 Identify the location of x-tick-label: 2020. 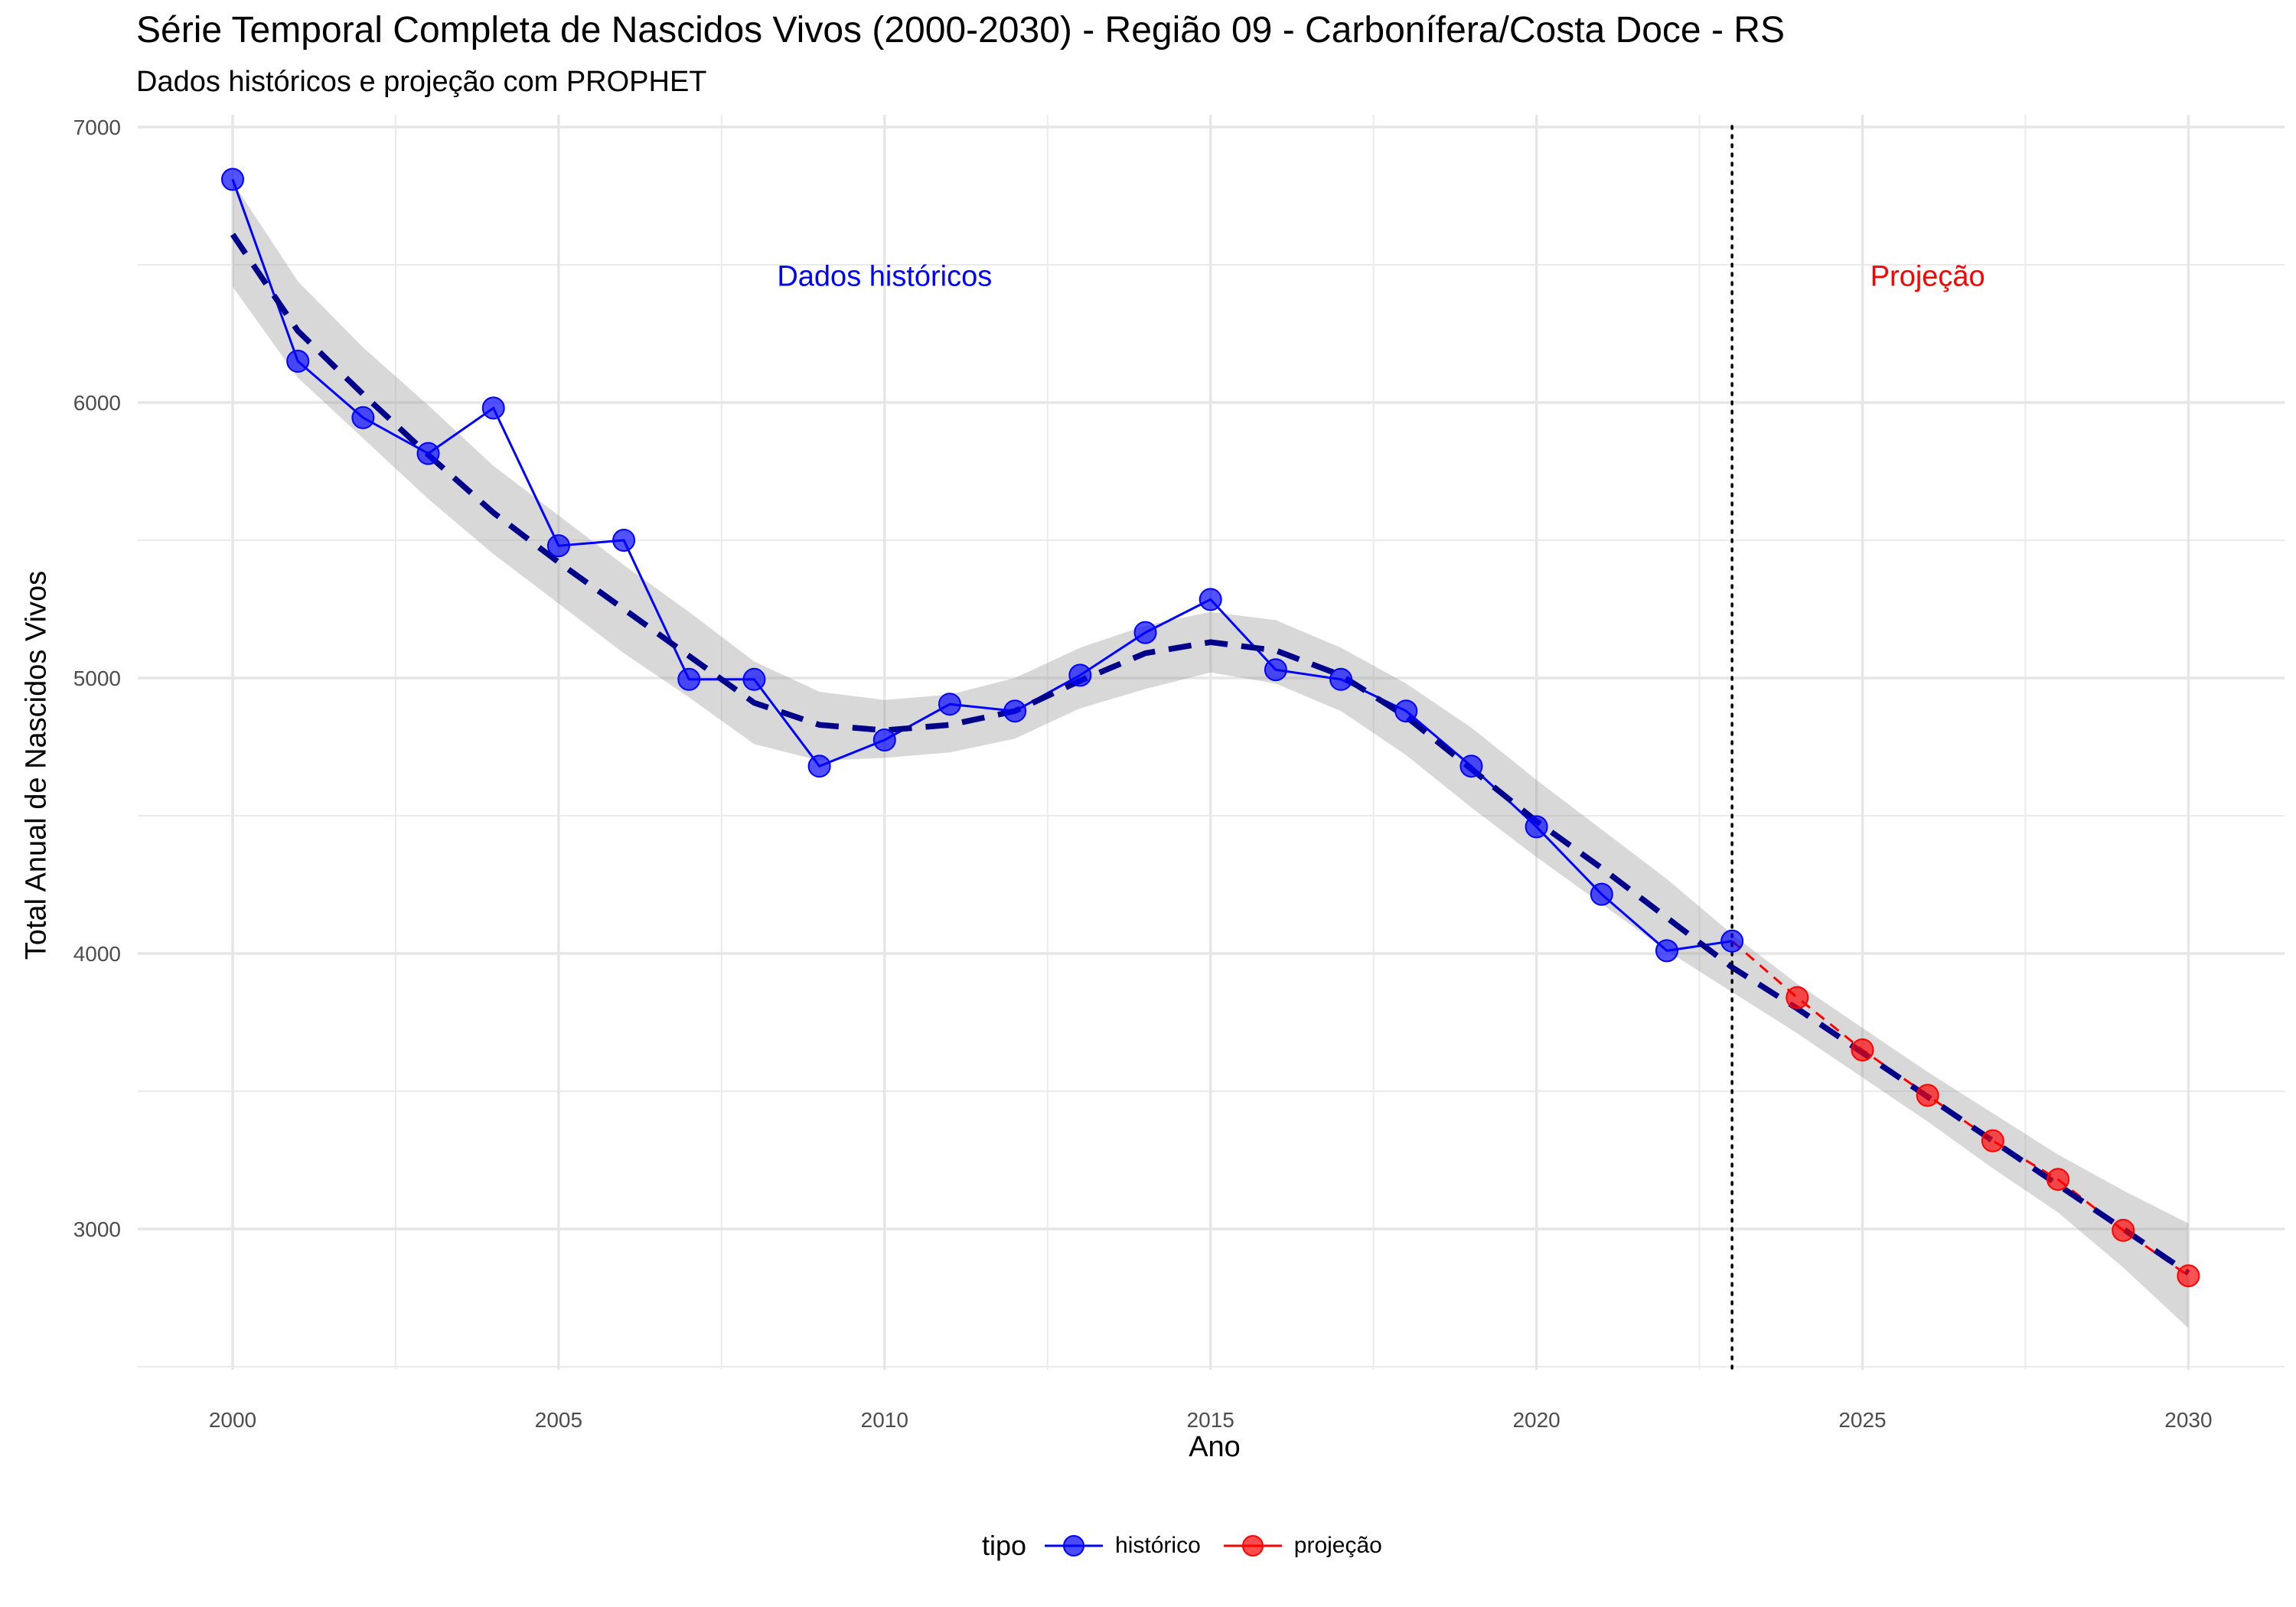
(1536, 1420).